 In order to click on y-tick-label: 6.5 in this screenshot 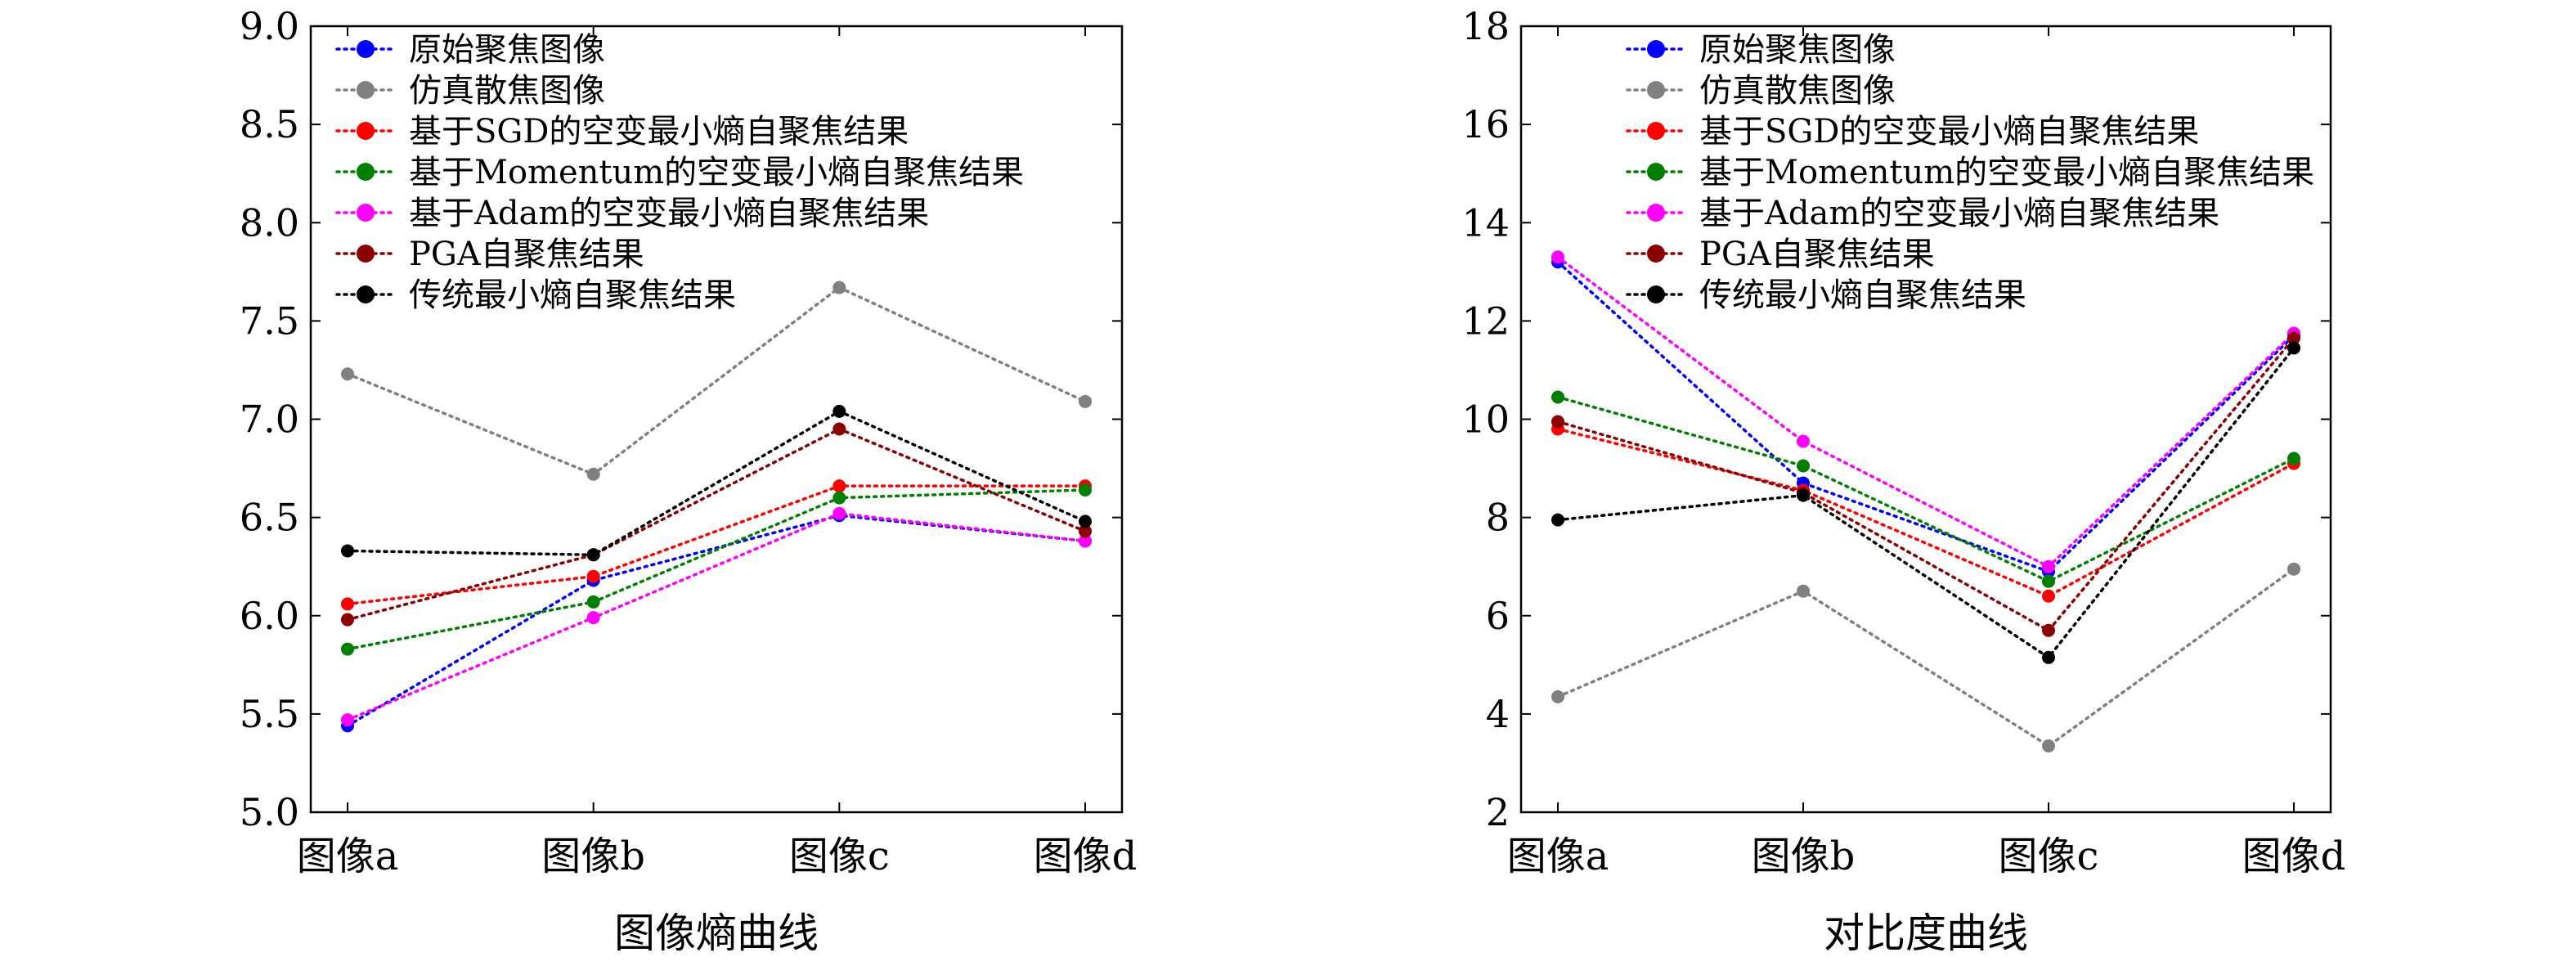, I will do `click(269, 518)`.